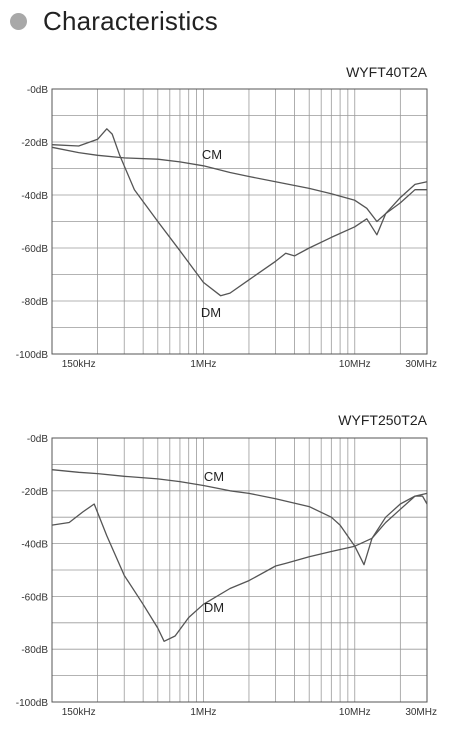  I want to click on chart-title: WYFT40T2A, so click(387, 72).